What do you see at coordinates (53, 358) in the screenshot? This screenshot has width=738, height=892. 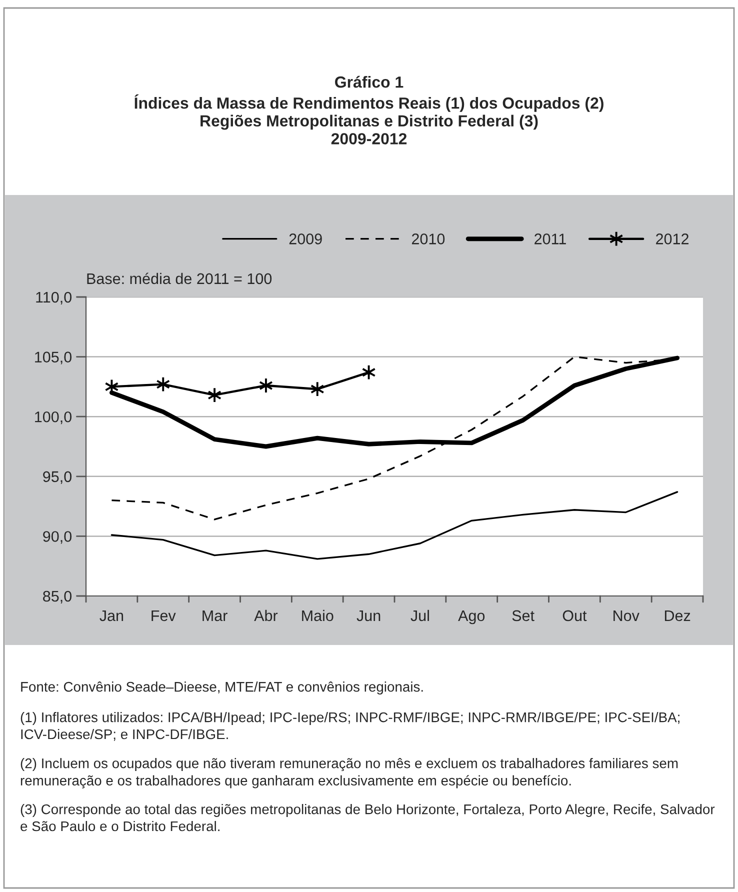 I see `y-tick-label: 105,0` at bounding box center [53, 358].